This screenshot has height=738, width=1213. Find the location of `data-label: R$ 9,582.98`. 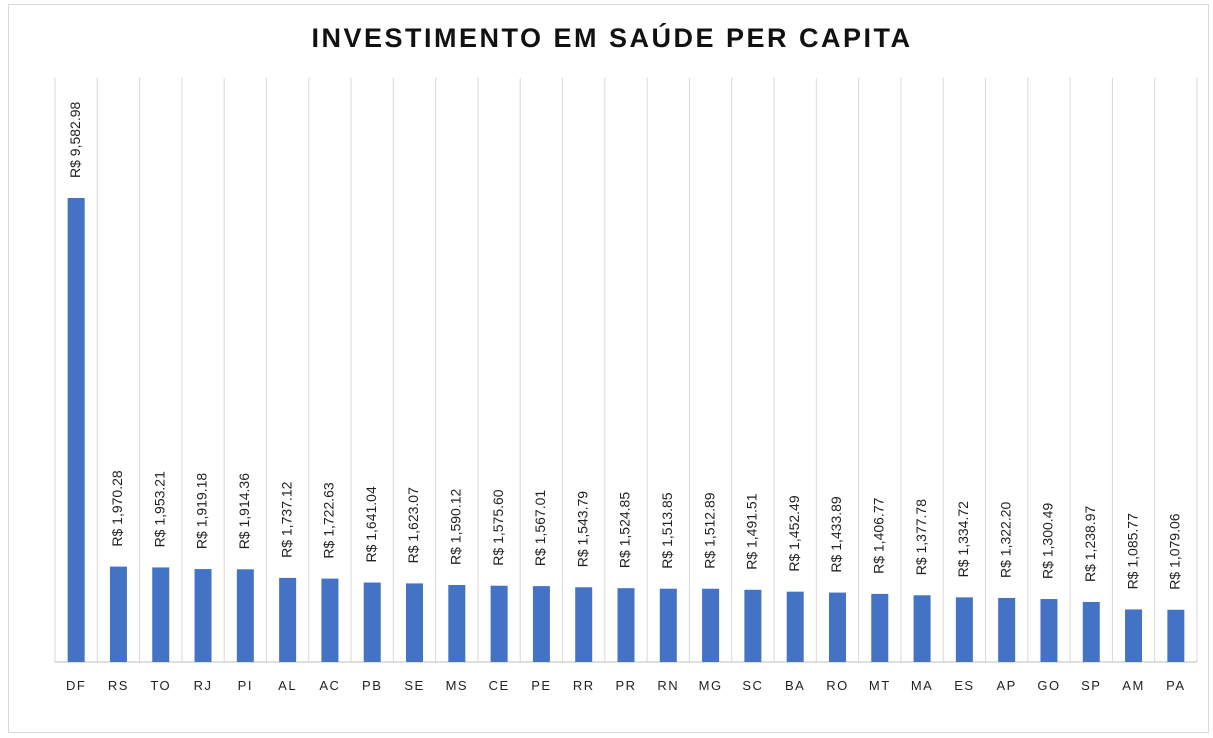

data-label: R$ 9,582.98 is located at coordinates (75, 140).